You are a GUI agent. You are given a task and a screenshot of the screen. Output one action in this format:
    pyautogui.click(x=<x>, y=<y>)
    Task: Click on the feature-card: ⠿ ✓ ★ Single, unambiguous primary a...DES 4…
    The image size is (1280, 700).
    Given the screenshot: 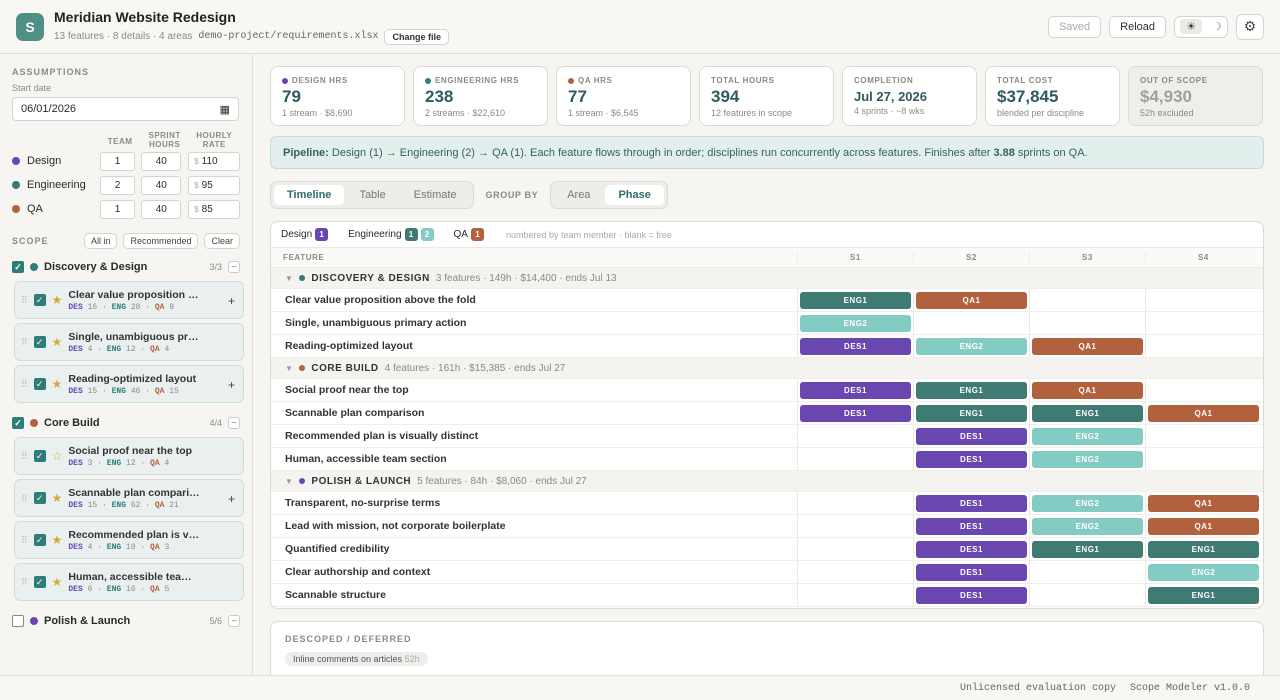 What is the action you would take?
    pyautogui.click(x=129, y=342)
    